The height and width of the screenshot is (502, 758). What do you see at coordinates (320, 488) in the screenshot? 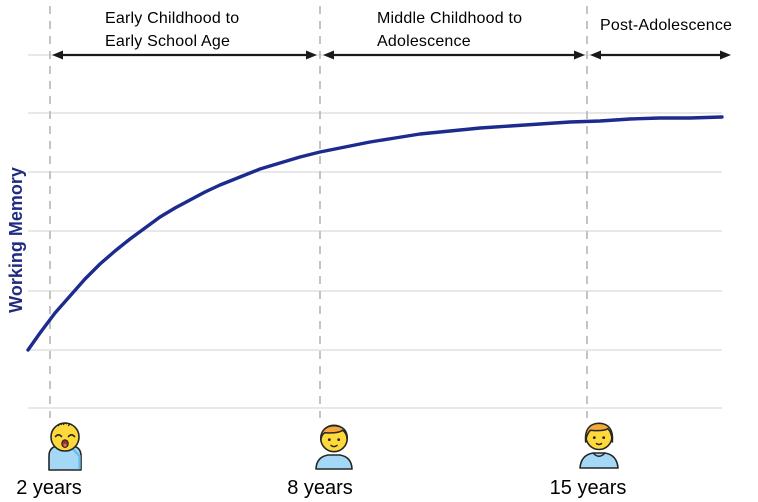
I see `milestone-label-8-years: 8 years` at bounding box center [320, 488].